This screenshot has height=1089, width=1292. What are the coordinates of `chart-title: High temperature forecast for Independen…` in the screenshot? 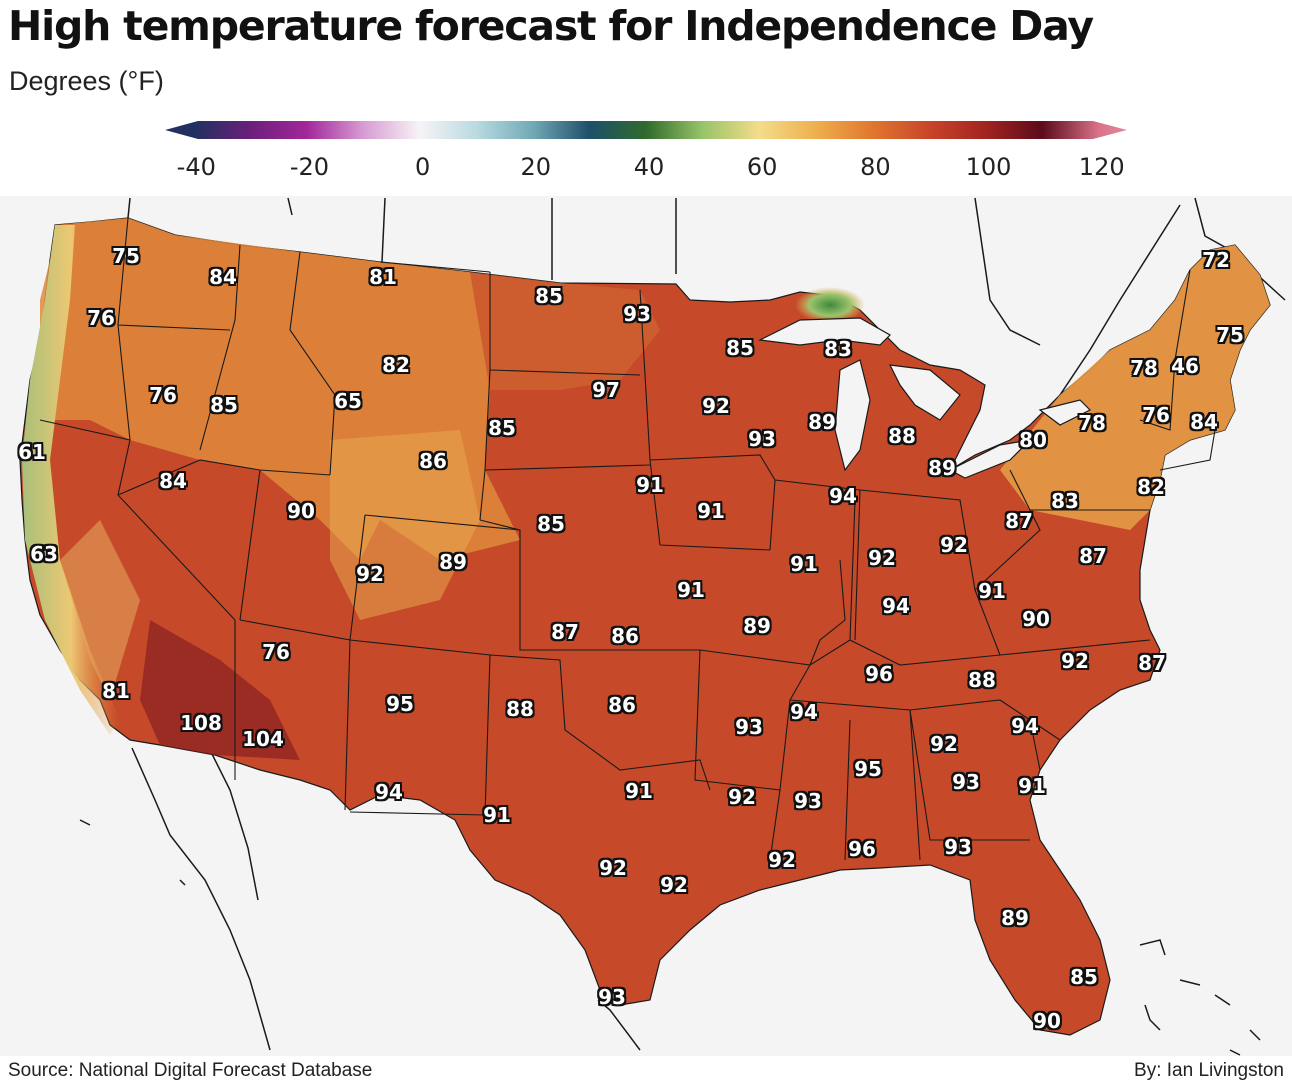 It's located at (551, 26).